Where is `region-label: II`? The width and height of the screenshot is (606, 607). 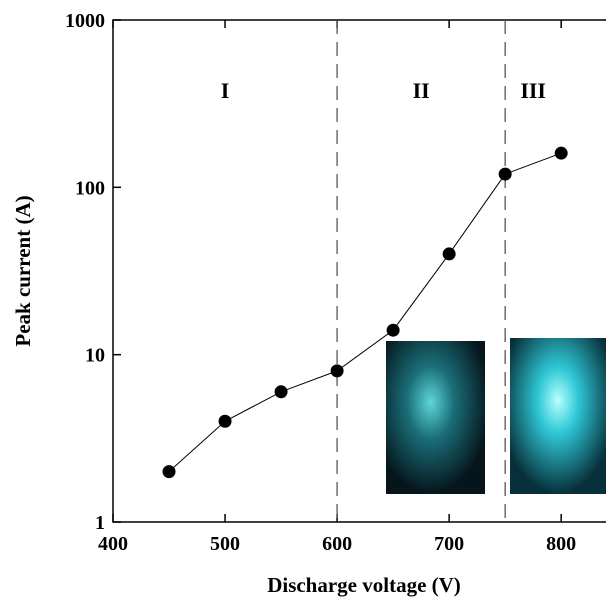 region-label: II is located at coordinates (421, 90).